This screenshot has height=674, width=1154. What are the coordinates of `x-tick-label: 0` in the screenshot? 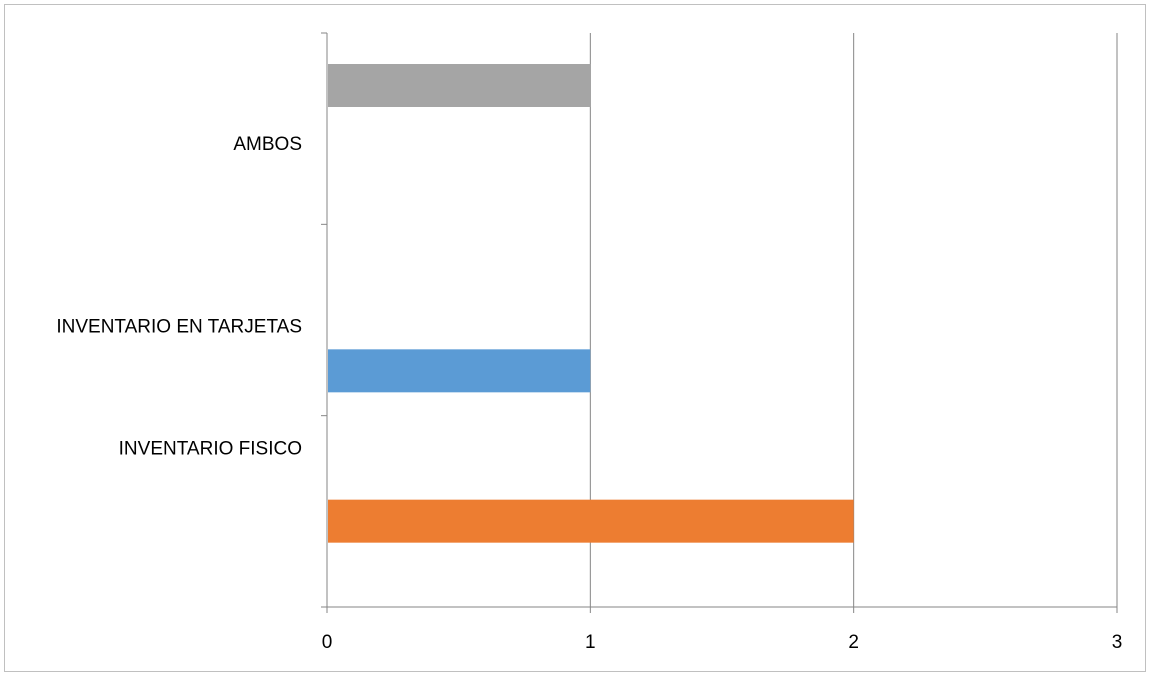 It's located at (327, 642).